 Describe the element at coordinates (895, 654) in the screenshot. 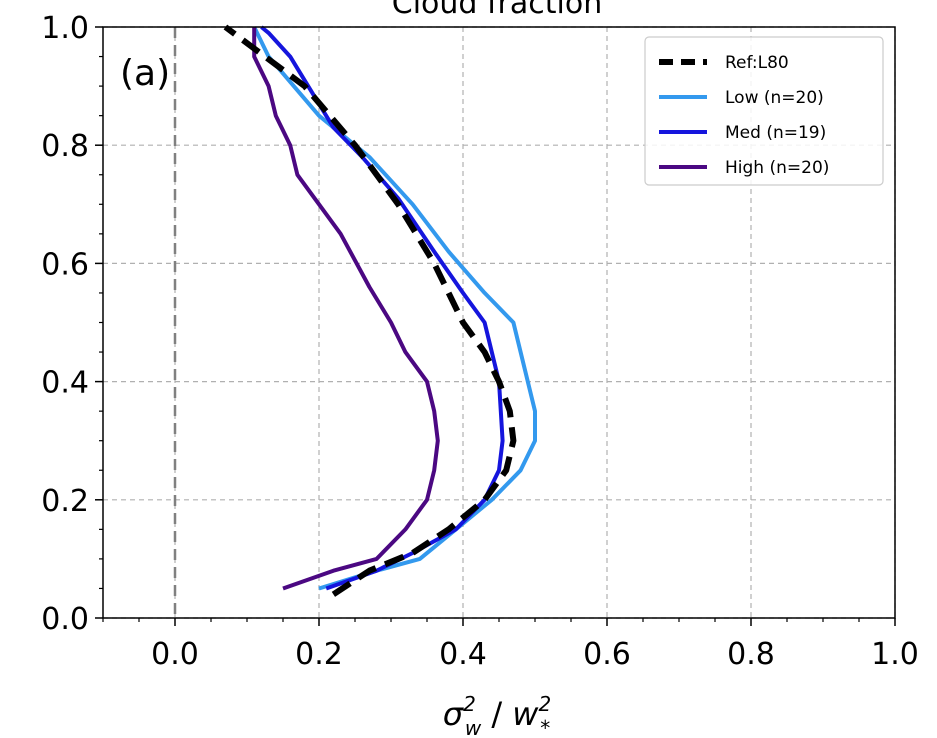

I see `x-tick-label: 1.0` at that location.